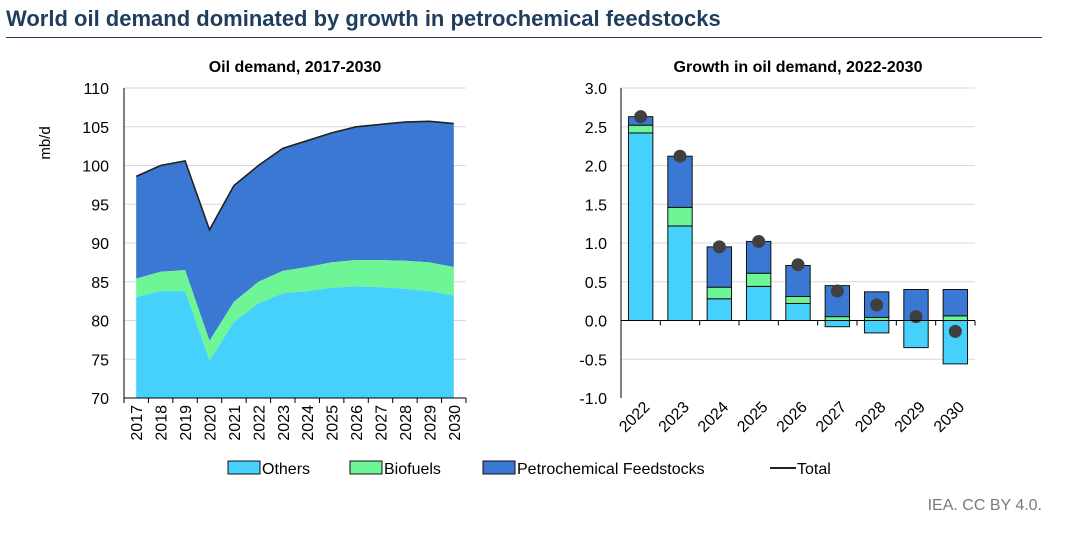  What do you see at coordinates (100, 399) in the screenshot?
I see `y-tick-label: 70` at bounding box center [100, 399].